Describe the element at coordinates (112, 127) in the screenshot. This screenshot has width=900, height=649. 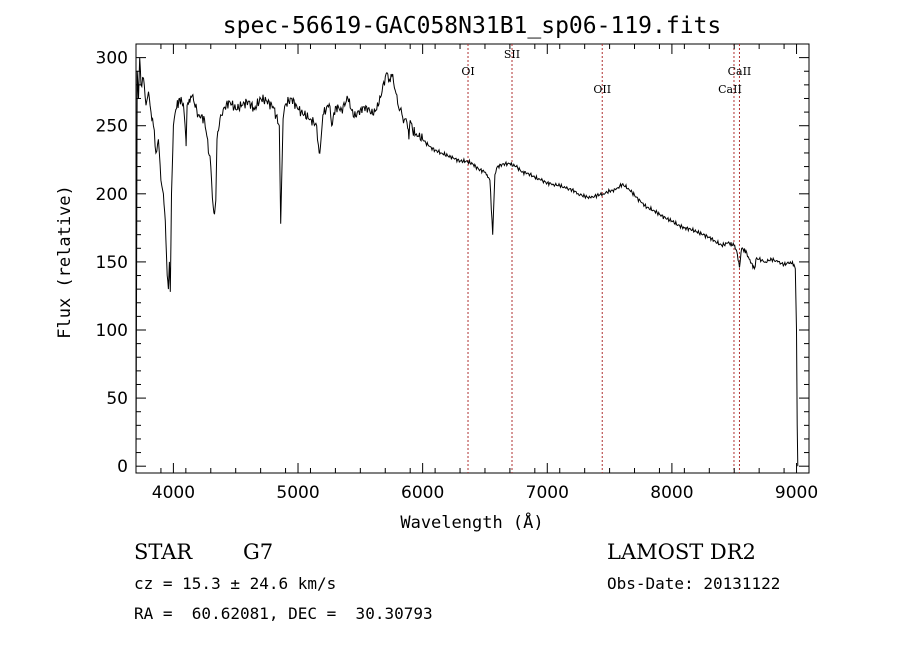
I see `y-tick-label-250: 250` at that location.